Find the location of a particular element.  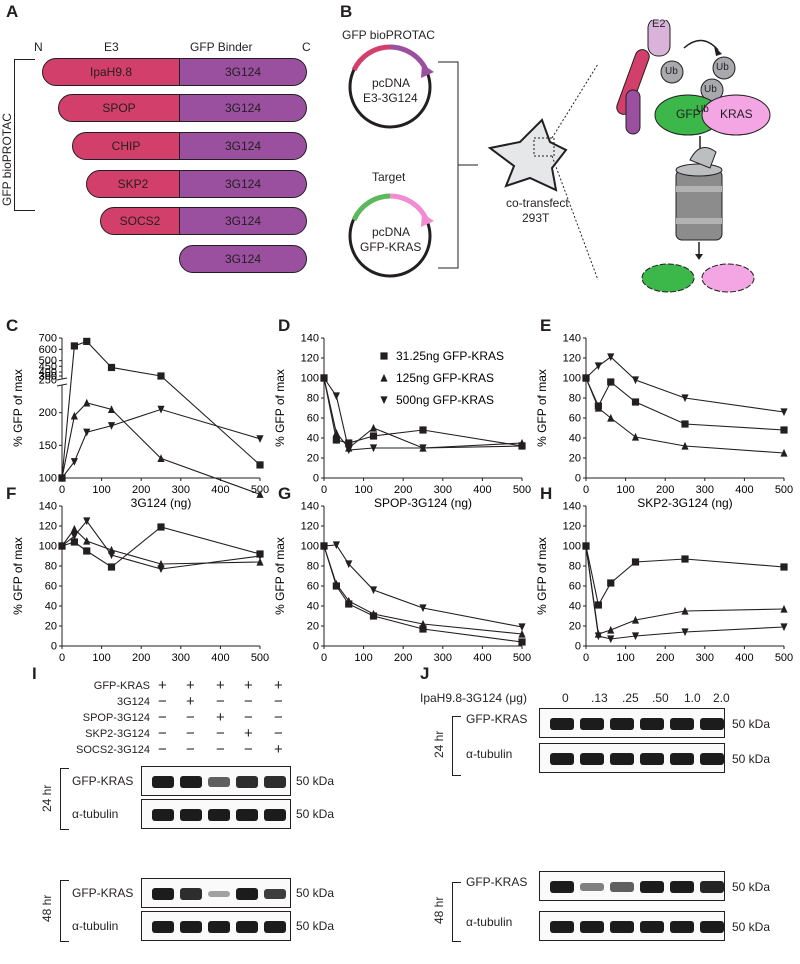

chart-D-x-tick-label: 200 is located at coordinates (403, 490).